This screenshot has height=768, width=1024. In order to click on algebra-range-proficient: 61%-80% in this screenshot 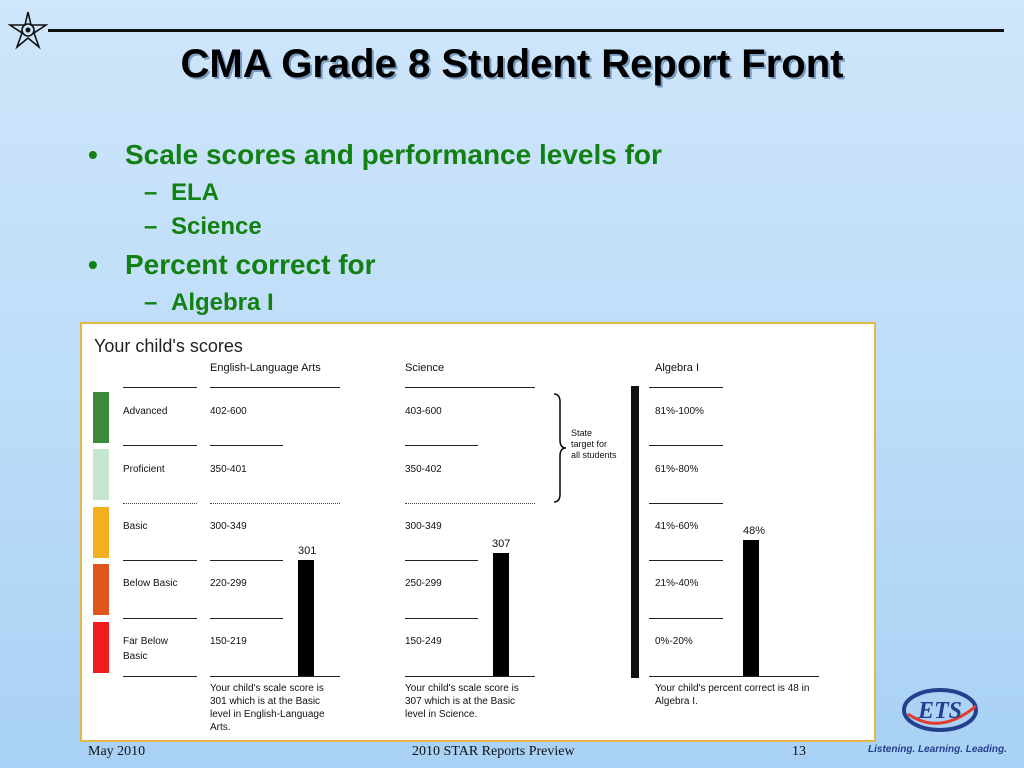, I will do `click(677, 469)`.